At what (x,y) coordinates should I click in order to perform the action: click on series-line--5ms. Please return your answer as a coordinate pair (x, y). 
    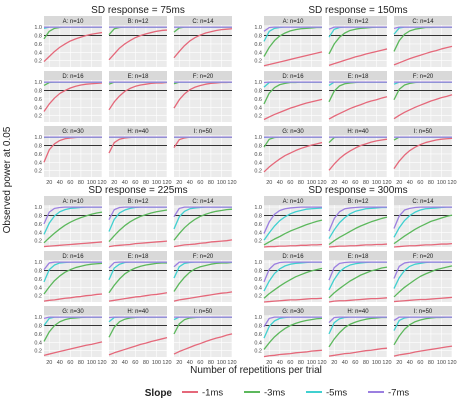
    Looking at the image, I should click on (357, 222).